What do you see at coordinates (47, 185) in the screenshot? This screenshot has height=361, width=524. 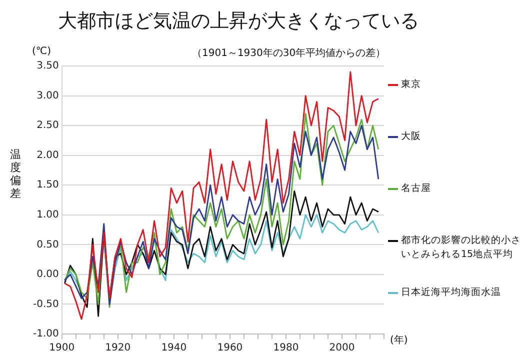 I see `y-tick-label: 1.50` at bounding box center [47, 185].